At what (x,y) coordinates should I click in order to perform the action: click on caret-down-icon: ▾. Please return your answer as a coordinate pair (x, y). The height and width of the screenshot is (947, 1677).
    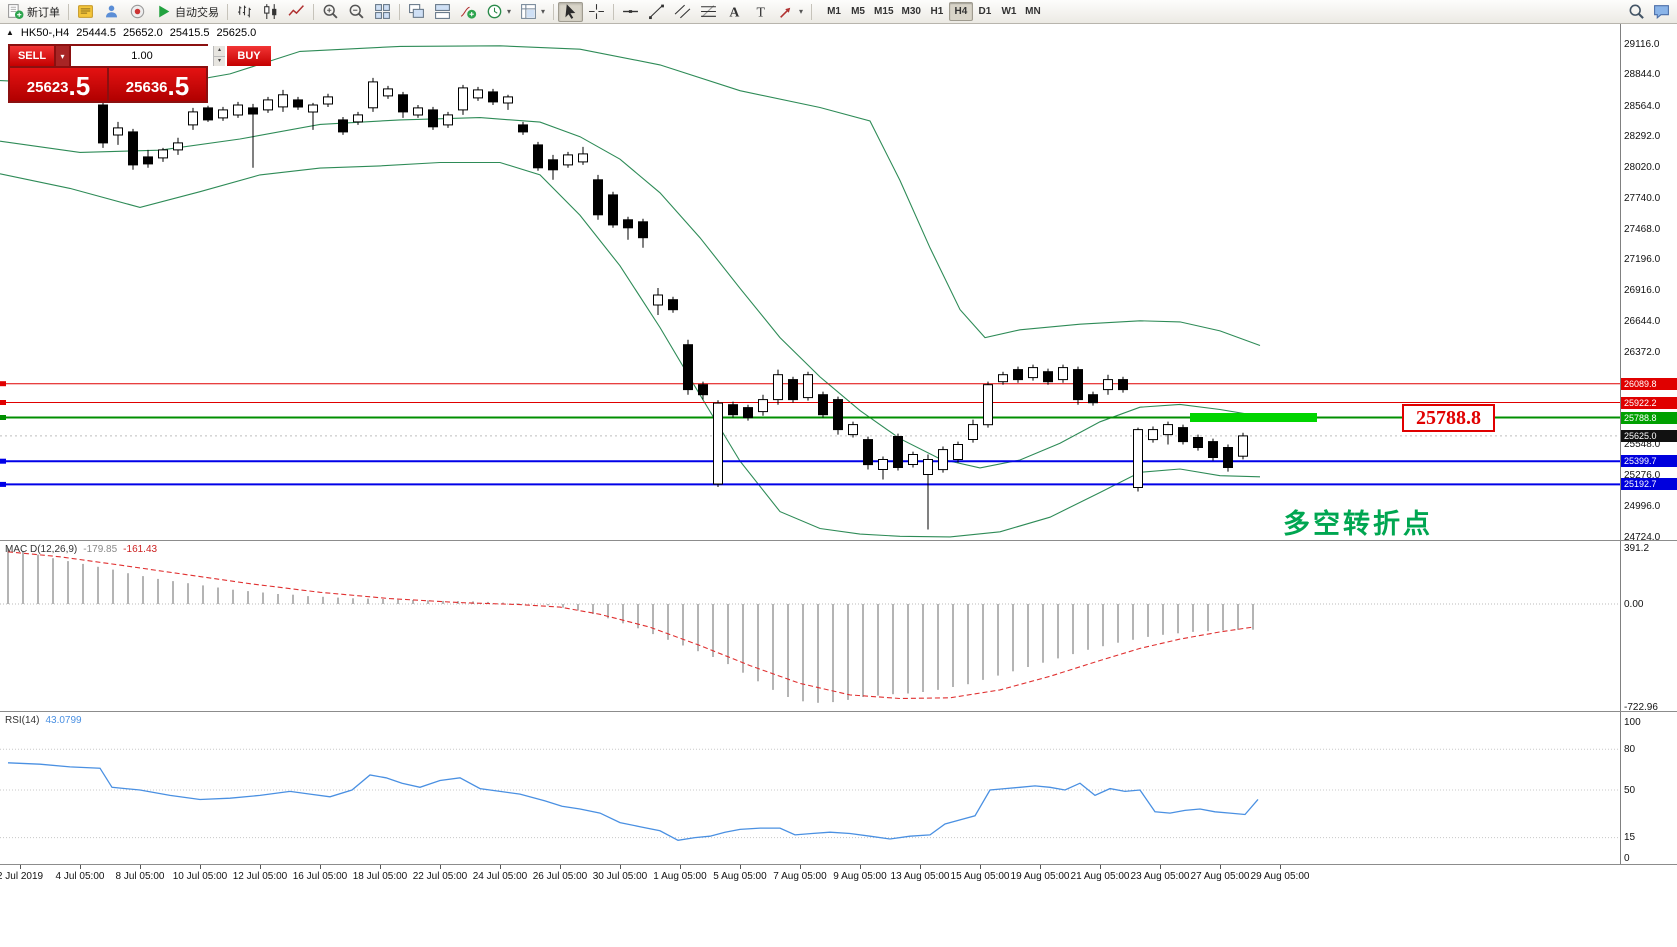
    Looking at the image, I should click on (62, 56).